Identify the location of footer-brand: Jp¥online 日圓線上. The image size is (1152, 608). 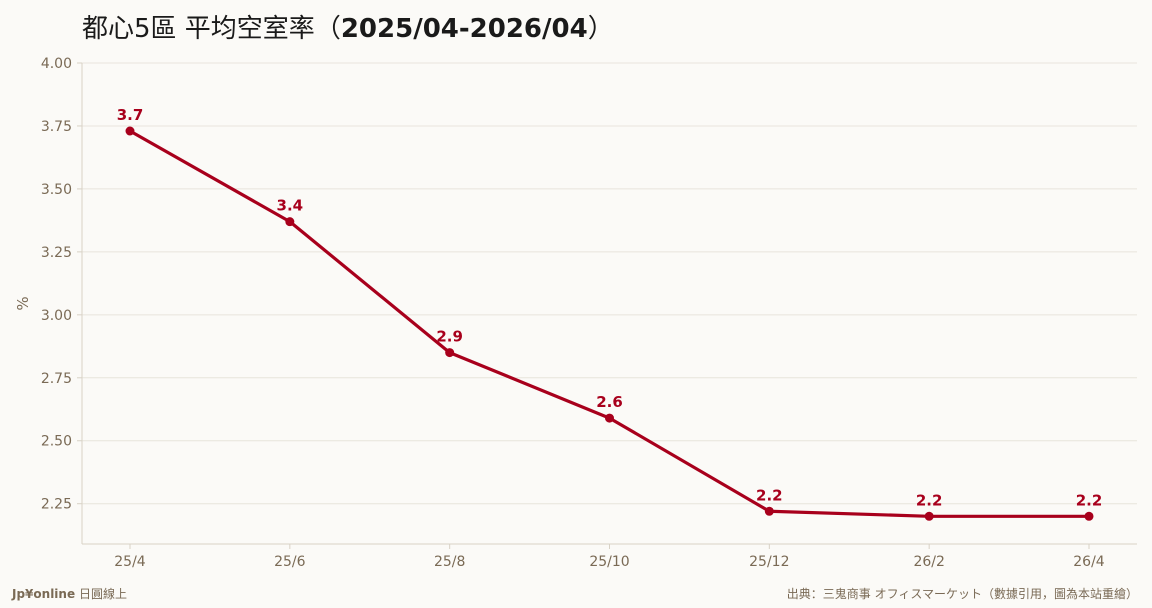
(69, 593).